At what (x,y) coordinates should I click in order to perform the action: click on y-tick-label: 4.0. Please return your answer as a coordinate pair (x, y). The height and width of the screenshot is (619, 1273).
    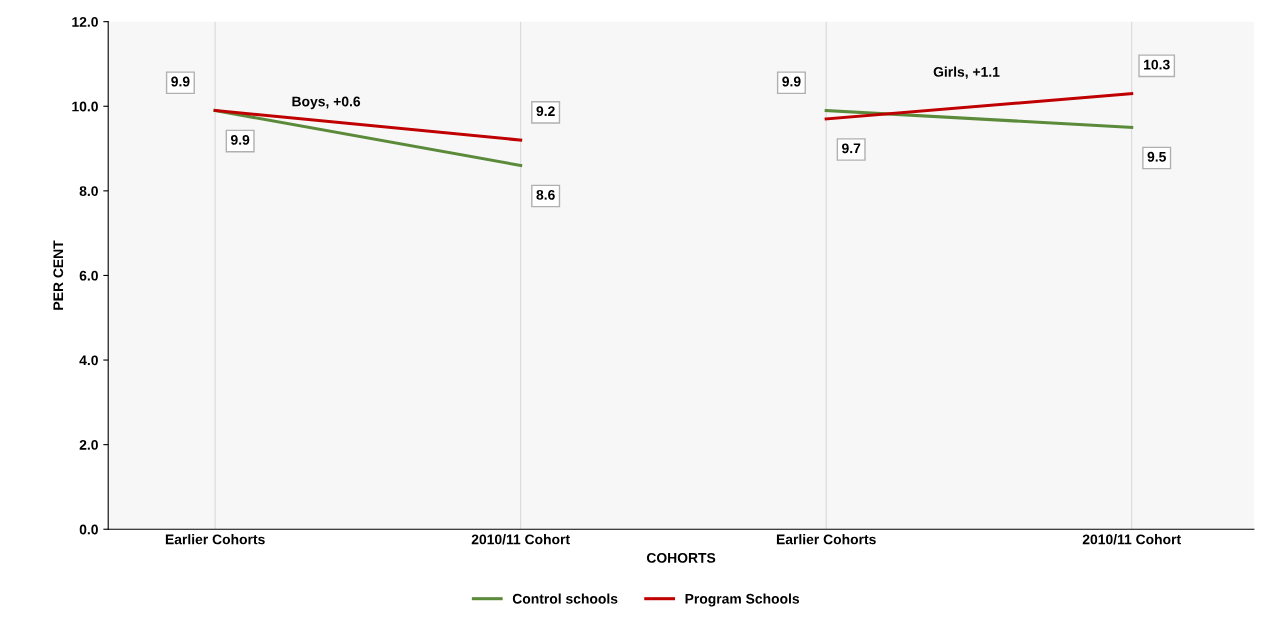
    Looking at the image, I should click on (88, 360).